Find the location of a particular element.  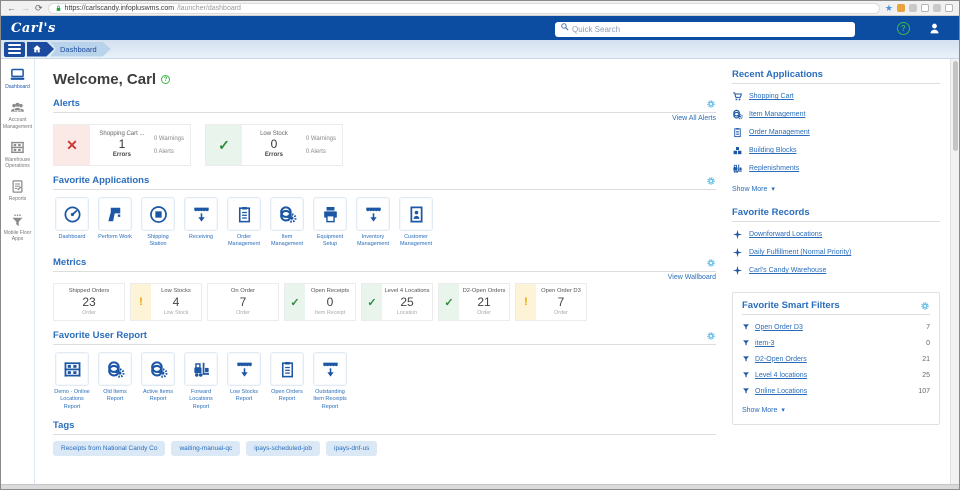

report-tile-active-items: Active Items Report is located at coordinates (158, 381).